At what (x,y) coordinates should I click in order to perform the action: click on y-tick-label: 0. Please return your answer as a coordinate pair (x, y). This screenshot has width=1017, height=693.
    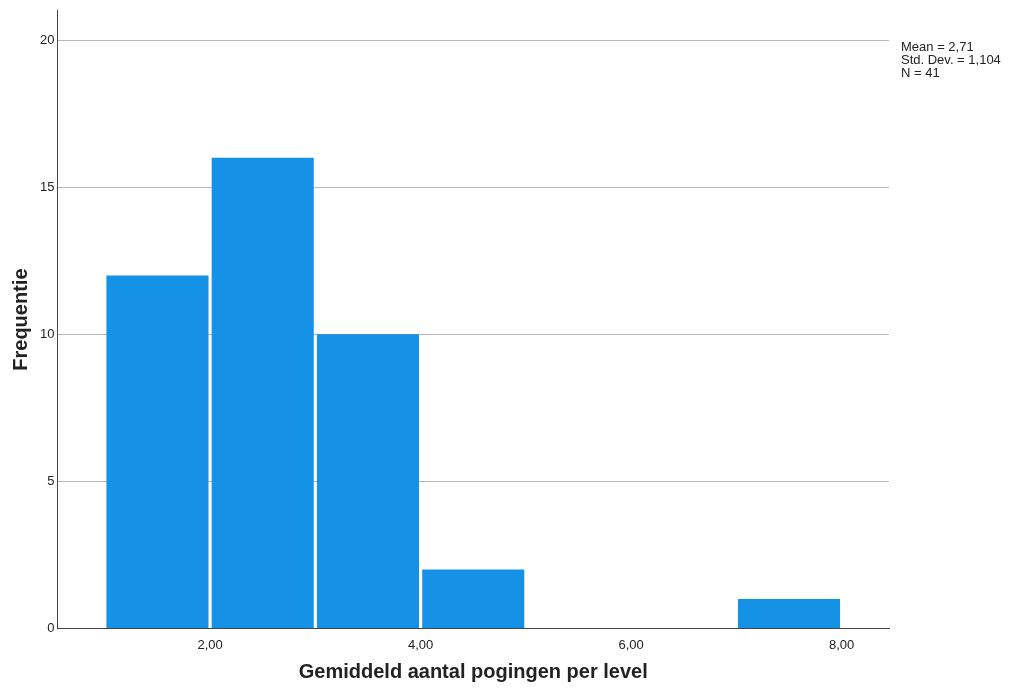
    Looking at the image, I should click on (51, 627).